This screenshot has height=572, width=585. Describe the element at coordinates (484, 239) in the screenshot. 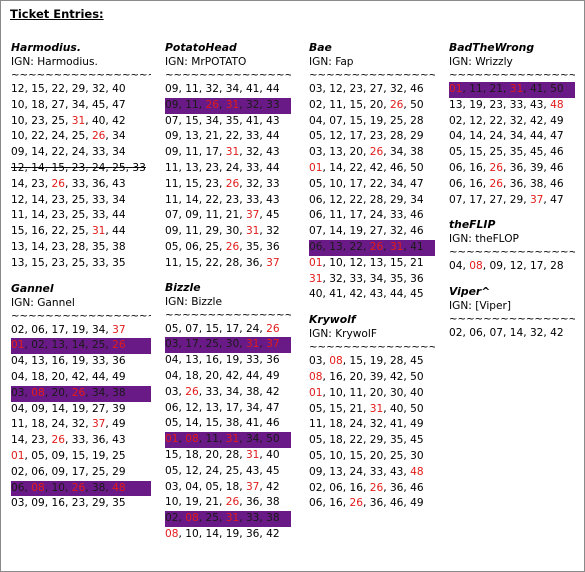

I see `player-ign: IGN: theFLOP` at that location.